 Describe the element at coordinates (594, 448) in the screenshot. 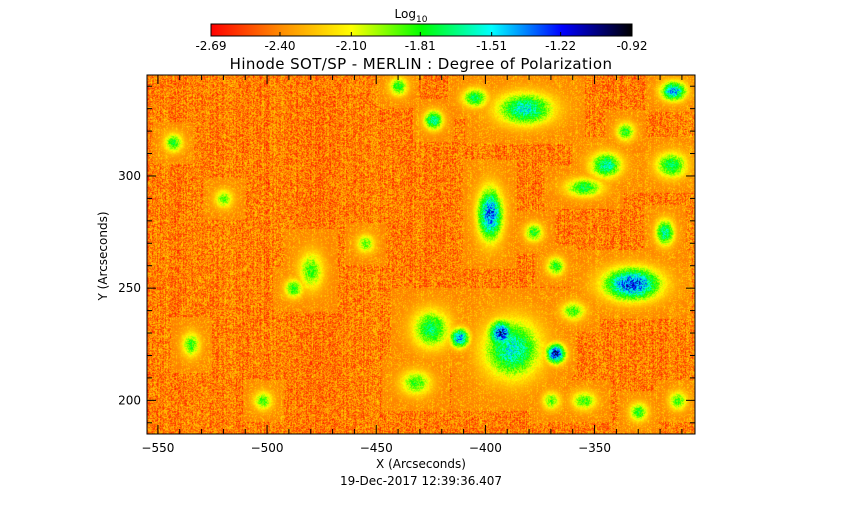

I see `x-tick-label: −350` at that location.